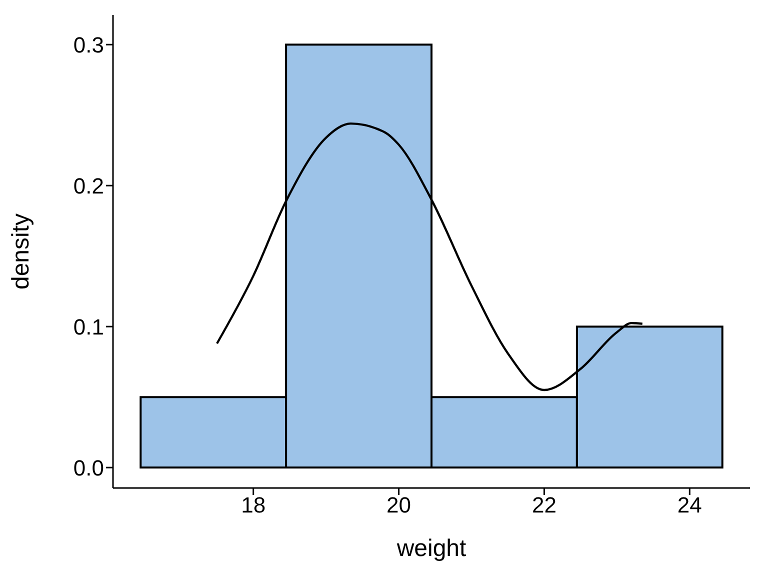 The height and width of the screenshot is (576, 768). What do you see at coordinates (431, 548) in the screenshot?
I see `x-axis-title: weight` at bounding box center [431, 548].